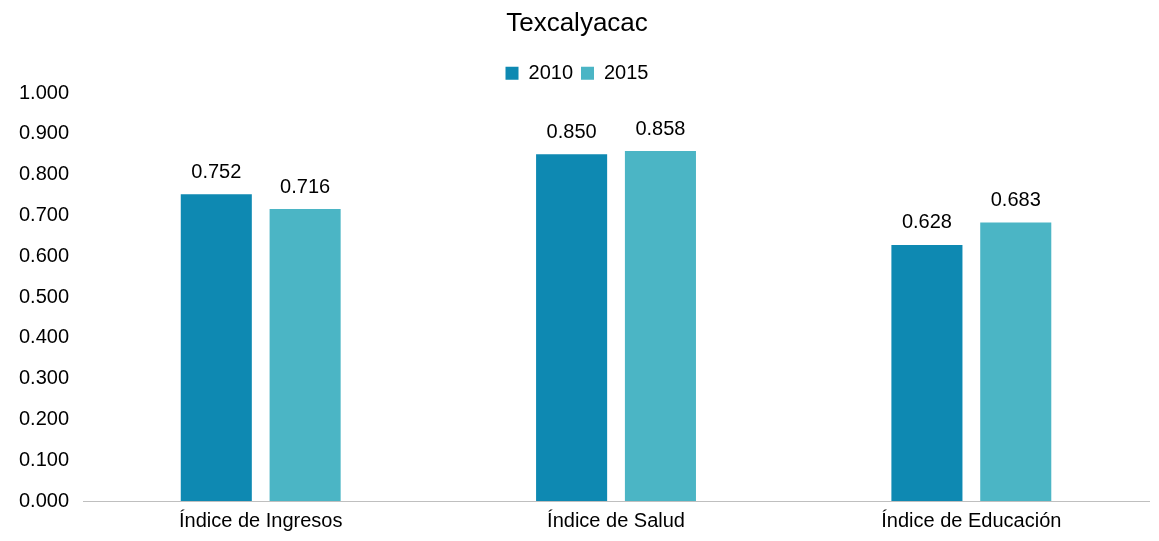 This screenshot has width=1159, height=541. I want to click on data-label: 0.683, so click(1015, 198).